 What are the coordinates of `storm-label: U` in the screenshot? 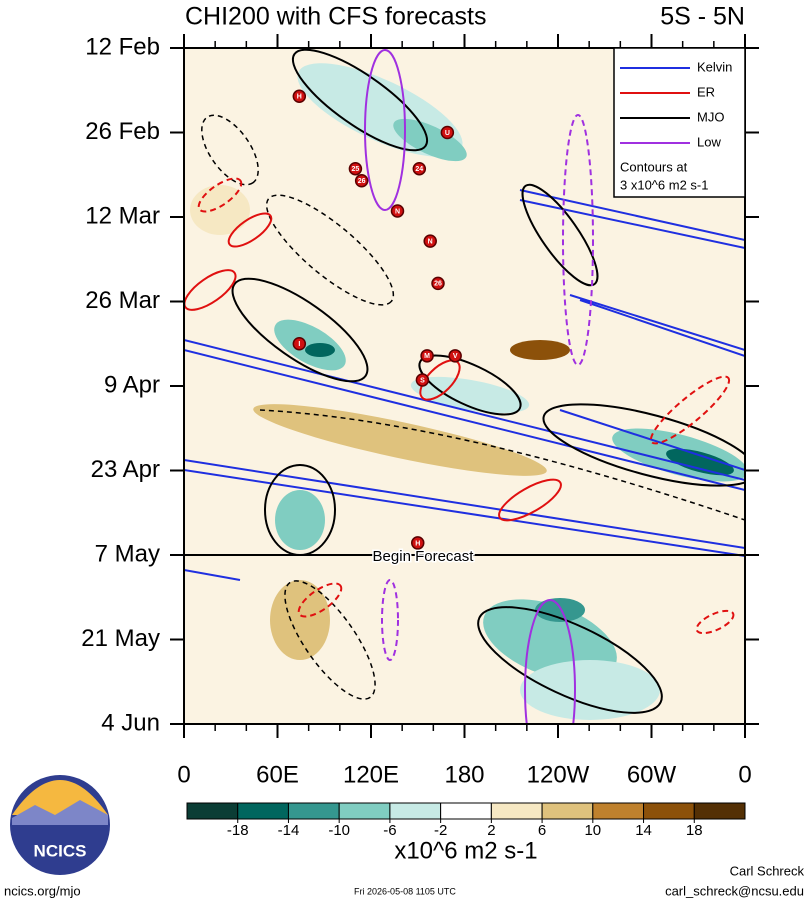 It's located at (447, 133).